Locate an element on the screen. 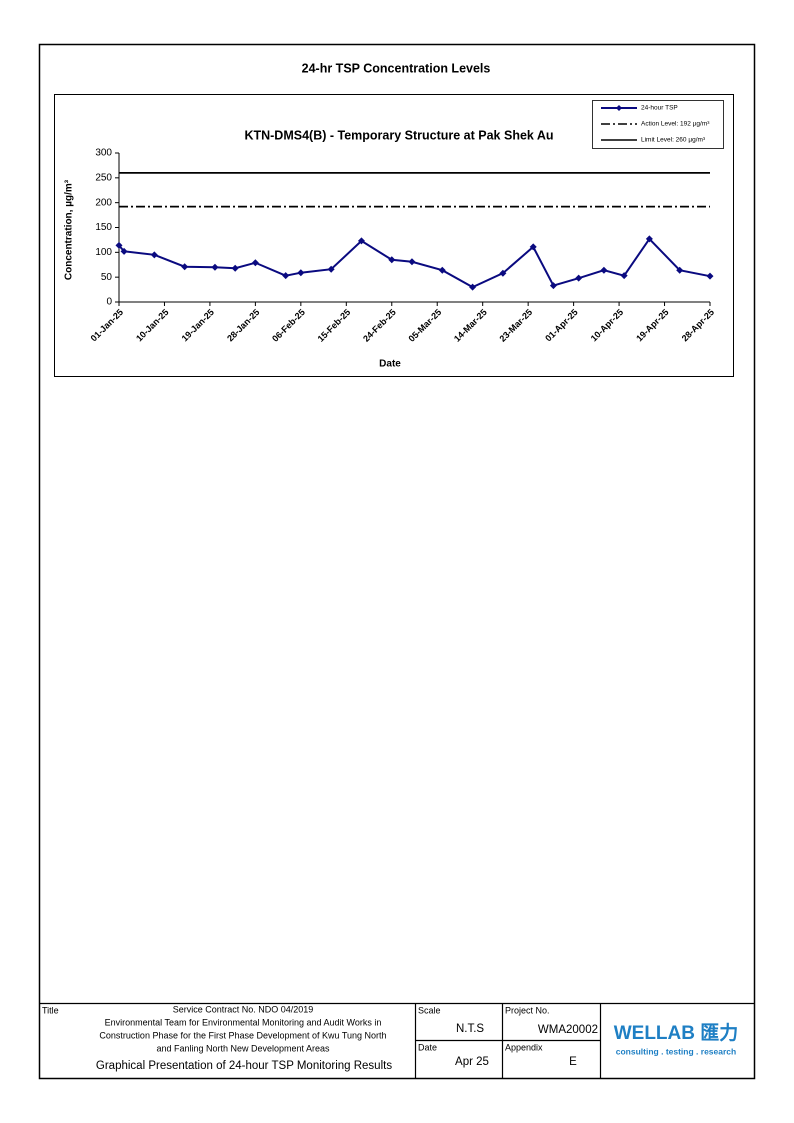 The height and width of the screenshot is (1123, 794). footer-label: Project No. is located at coordinates (527, 1010).